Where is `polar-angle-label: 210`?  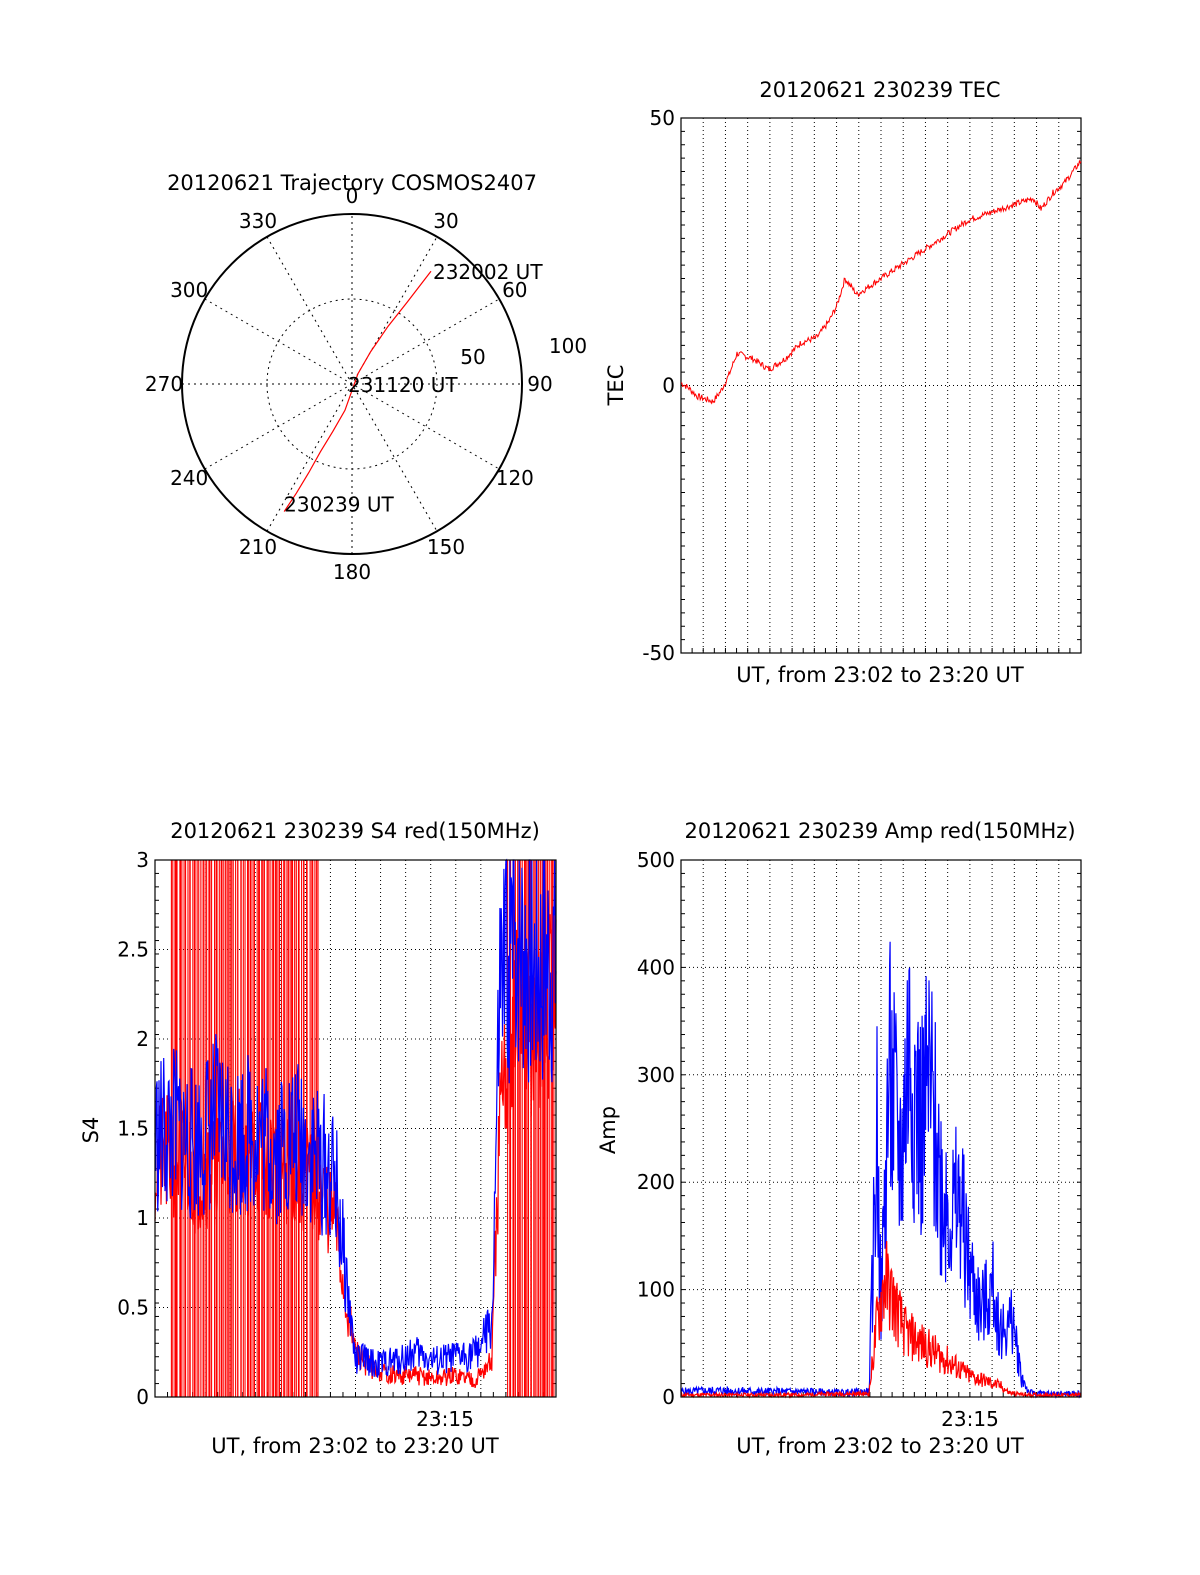
polar-angle-label: 210 is located at coordinates (258, 547).